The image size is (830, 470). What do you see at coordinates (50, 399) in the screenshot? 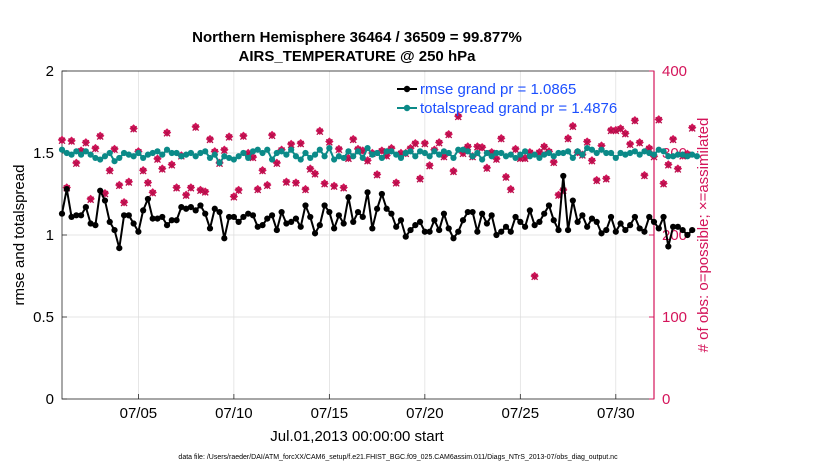
I see `left-tick-label: 0` at bounding box center [50, 399].